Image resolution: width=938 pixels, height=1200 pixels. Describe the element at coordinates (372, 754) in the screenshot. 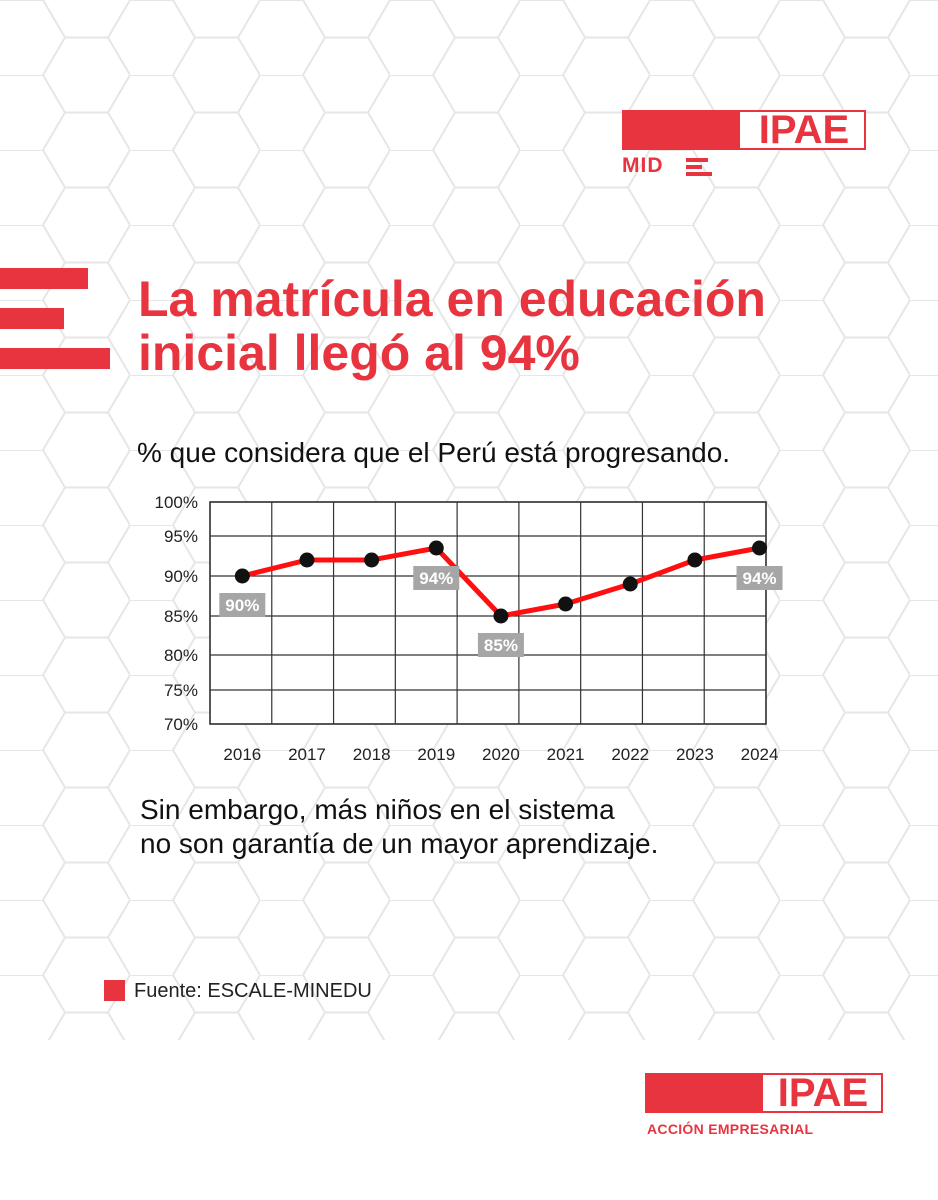

I see `x-tick-label: 2018` at that location.